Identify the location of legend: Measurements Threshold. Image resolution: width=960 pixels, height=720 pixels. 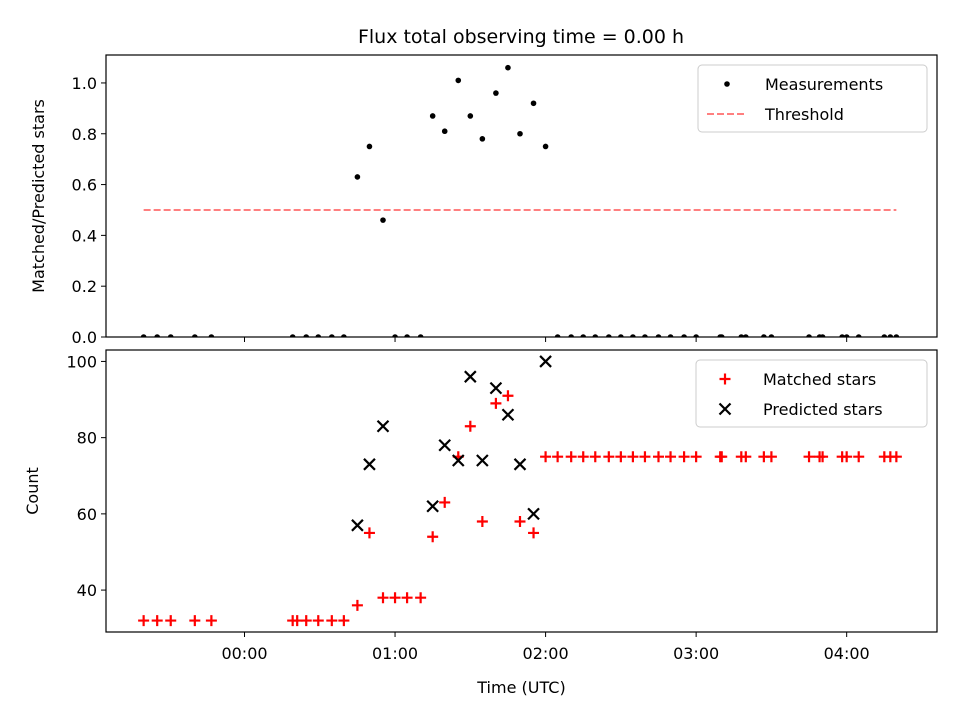
(812, 98).